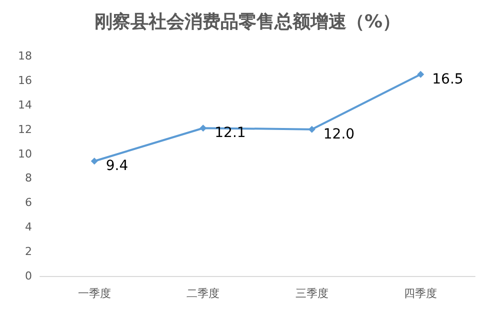 This screenshot has width=495, height=329. Describe the element at coordinates (25, 105) in the screenshot. I see `y-tick-label: 14` at that location.